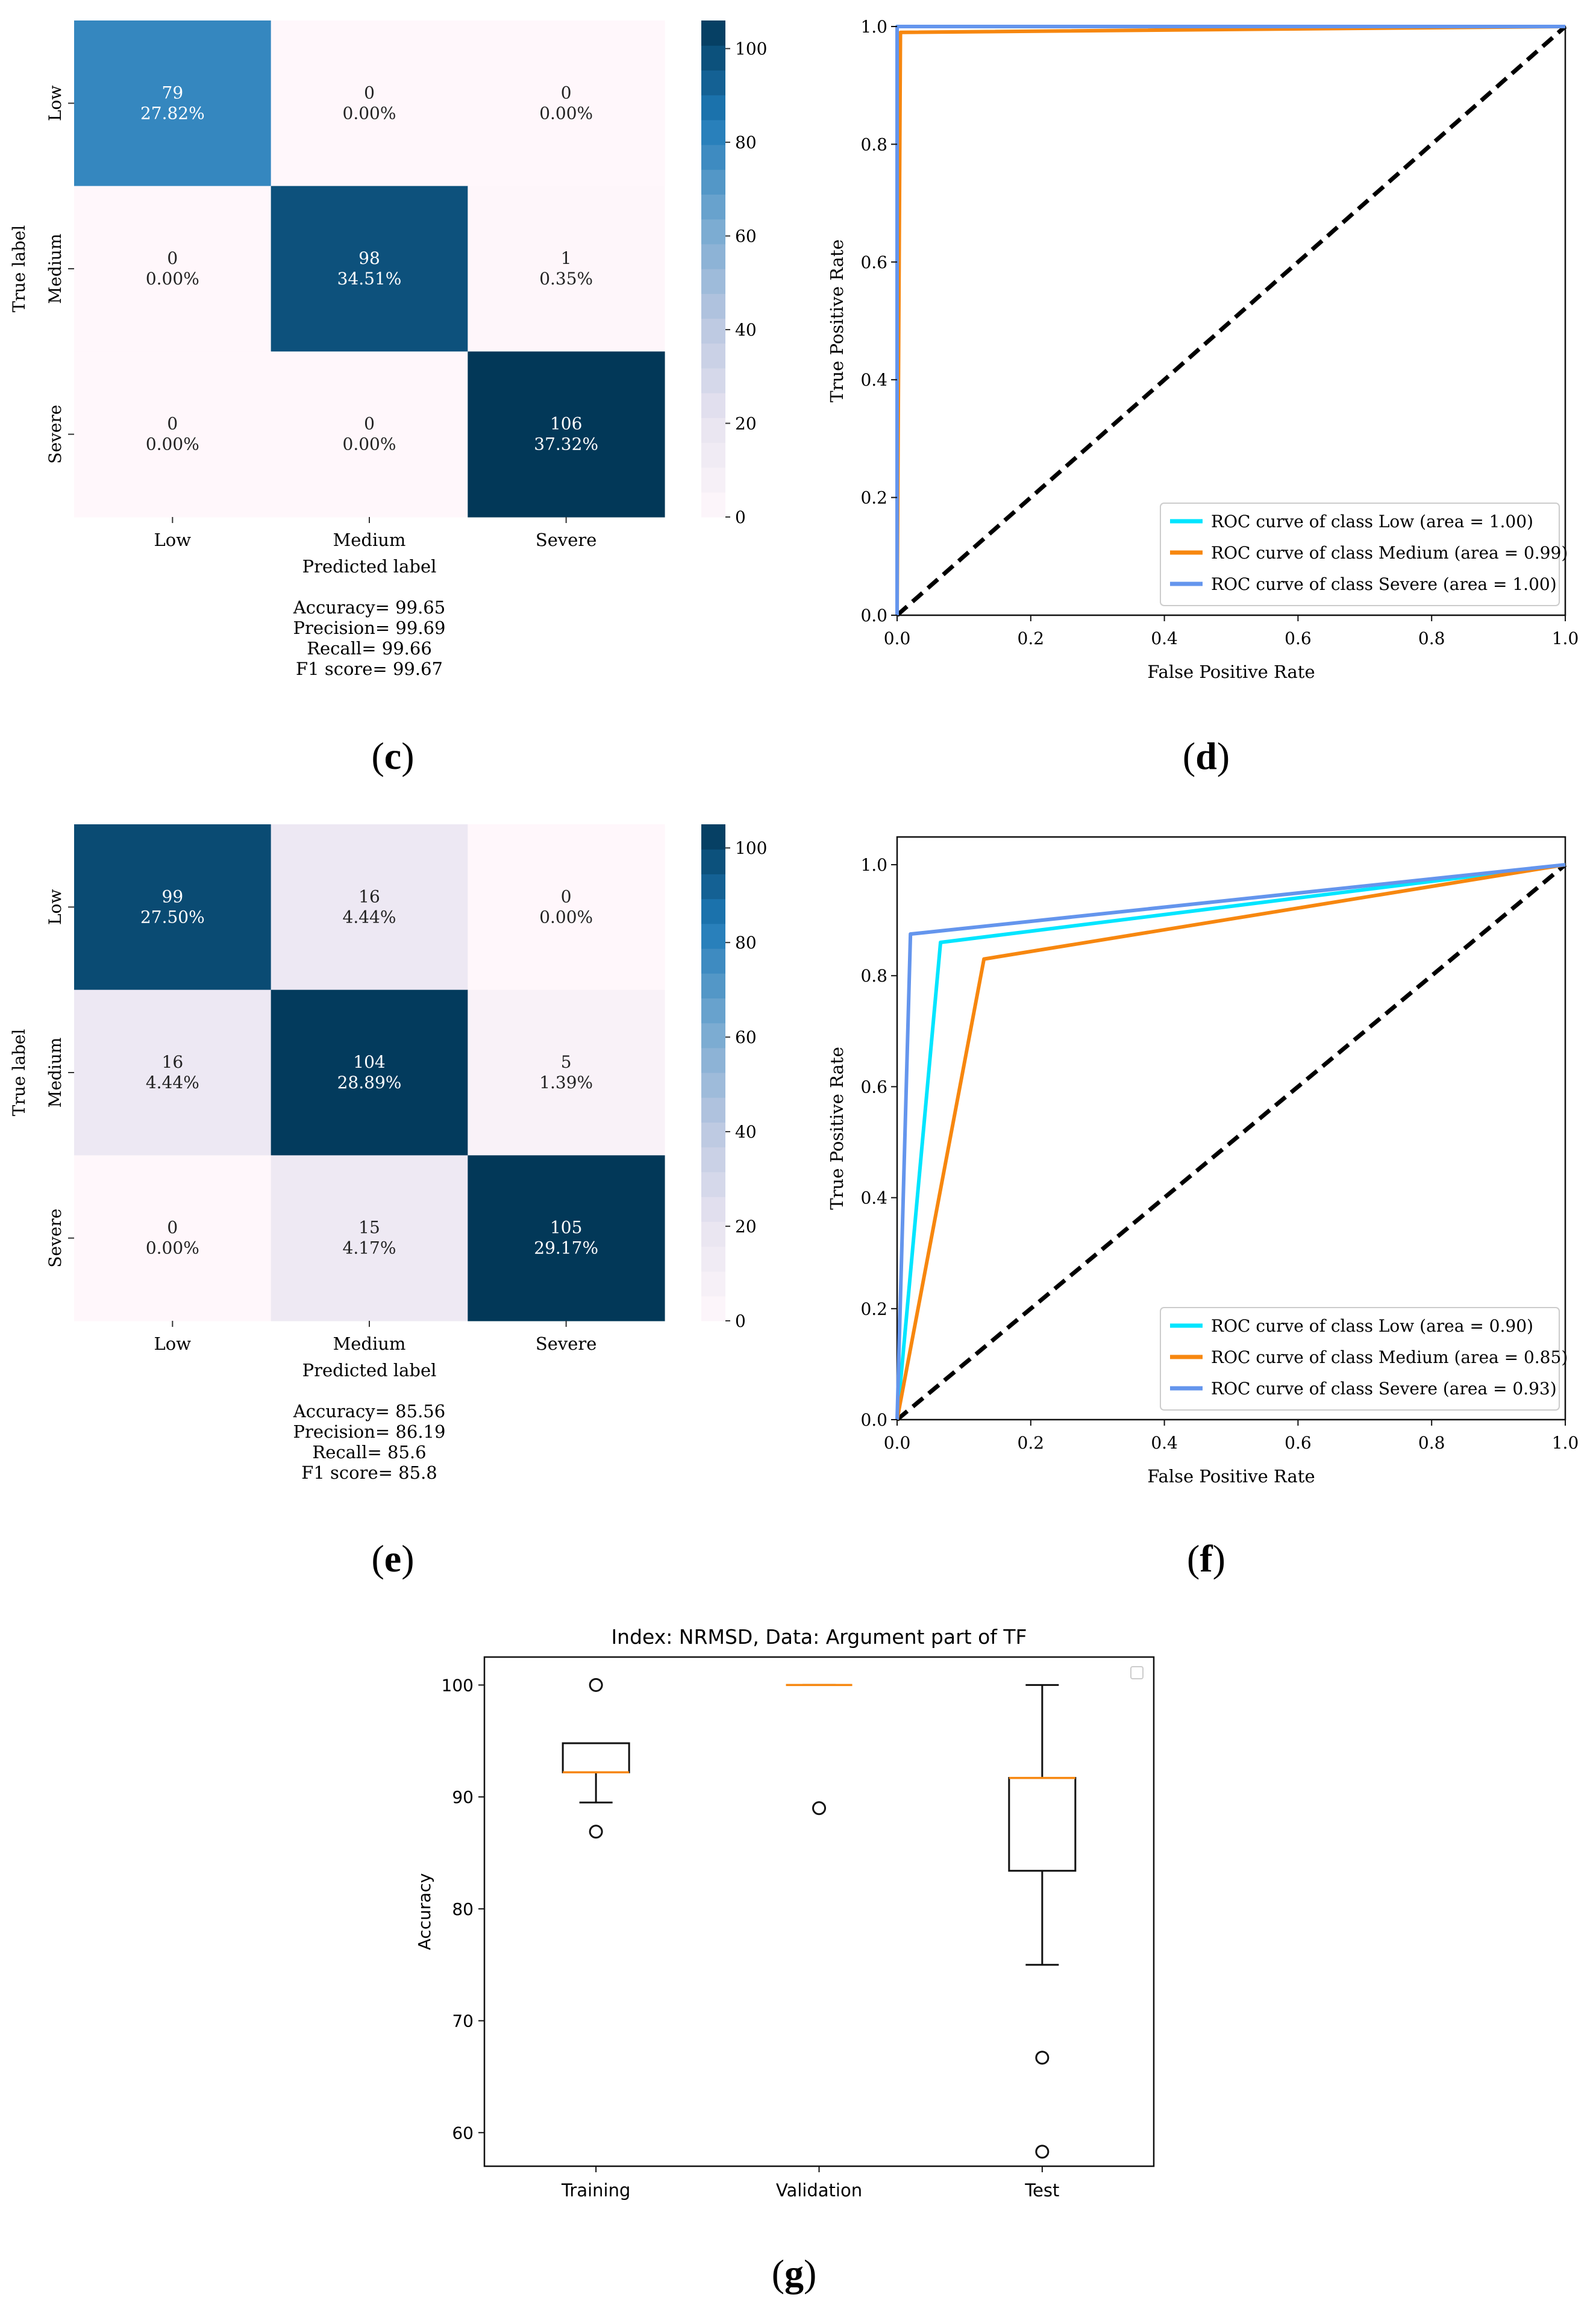 The width and height of the screenshot is (1596, 2303). What do you see at coordinates (1372, 521) in the screenshot?
I see `legend-label: ROC curve of class Low (area = 1.00)` at bounding box center [1372, 521].